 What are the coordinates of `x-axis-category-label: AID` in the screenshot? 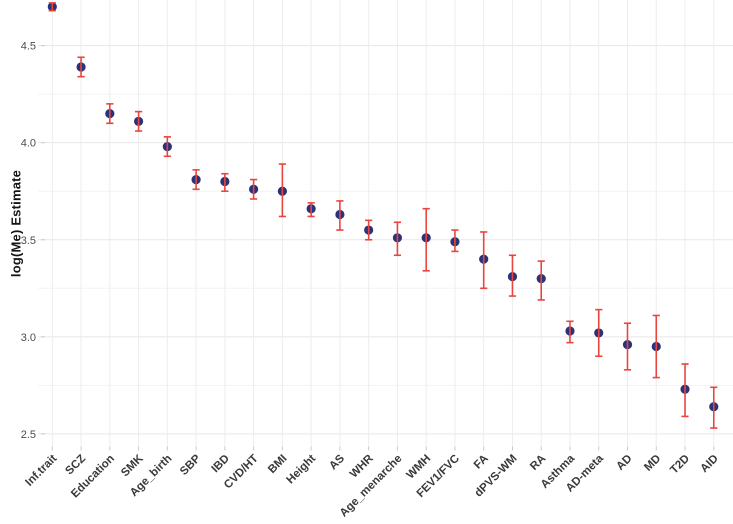 It's located at (709, 464).